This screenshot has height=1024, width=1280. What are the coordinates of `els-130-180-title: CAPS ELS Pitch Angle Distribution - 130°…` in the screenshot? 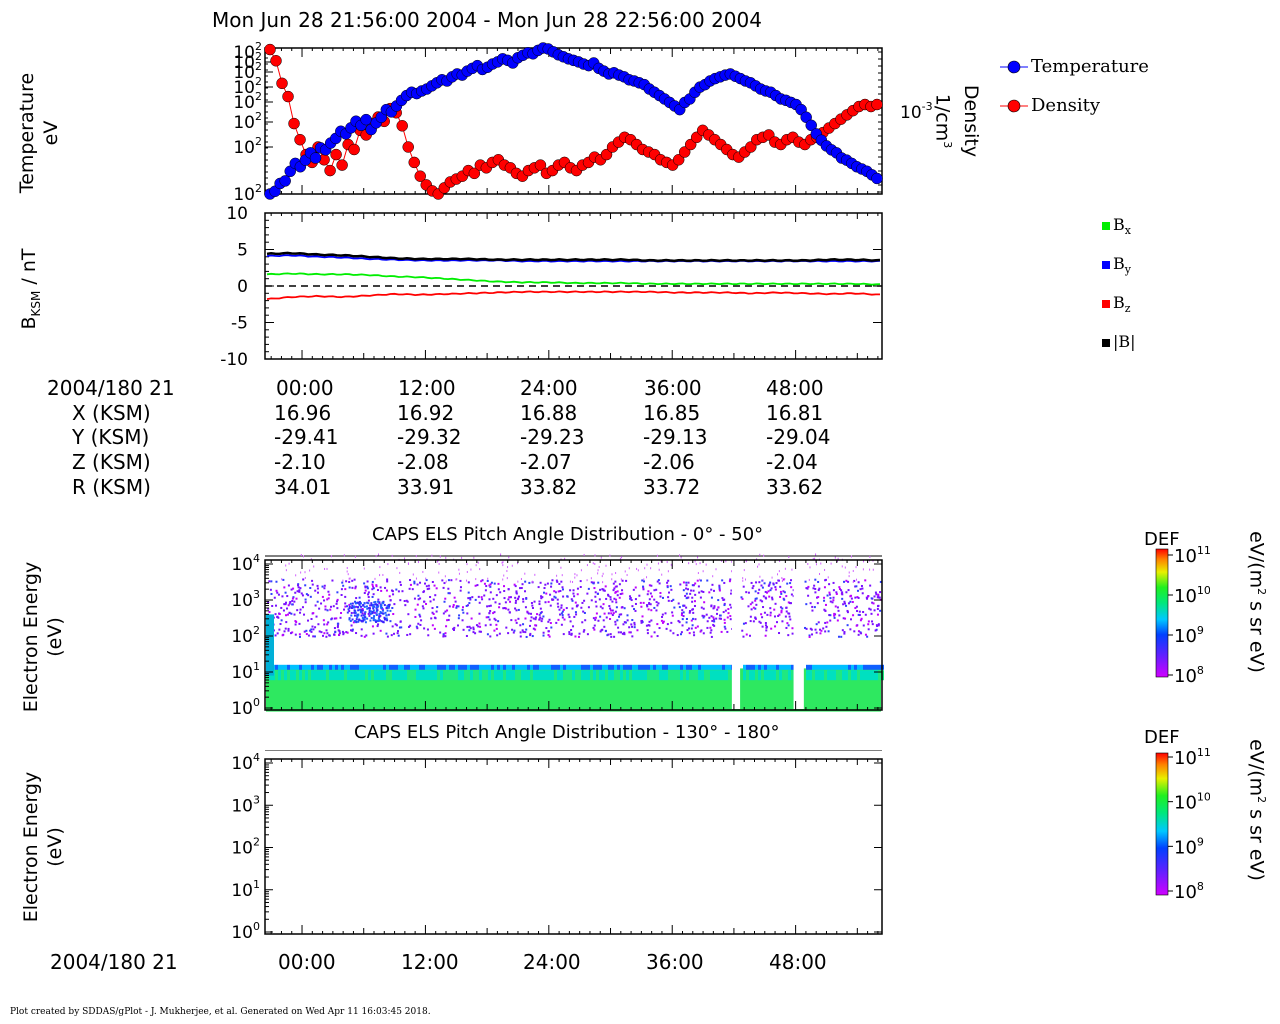 It's located at (567, 732).